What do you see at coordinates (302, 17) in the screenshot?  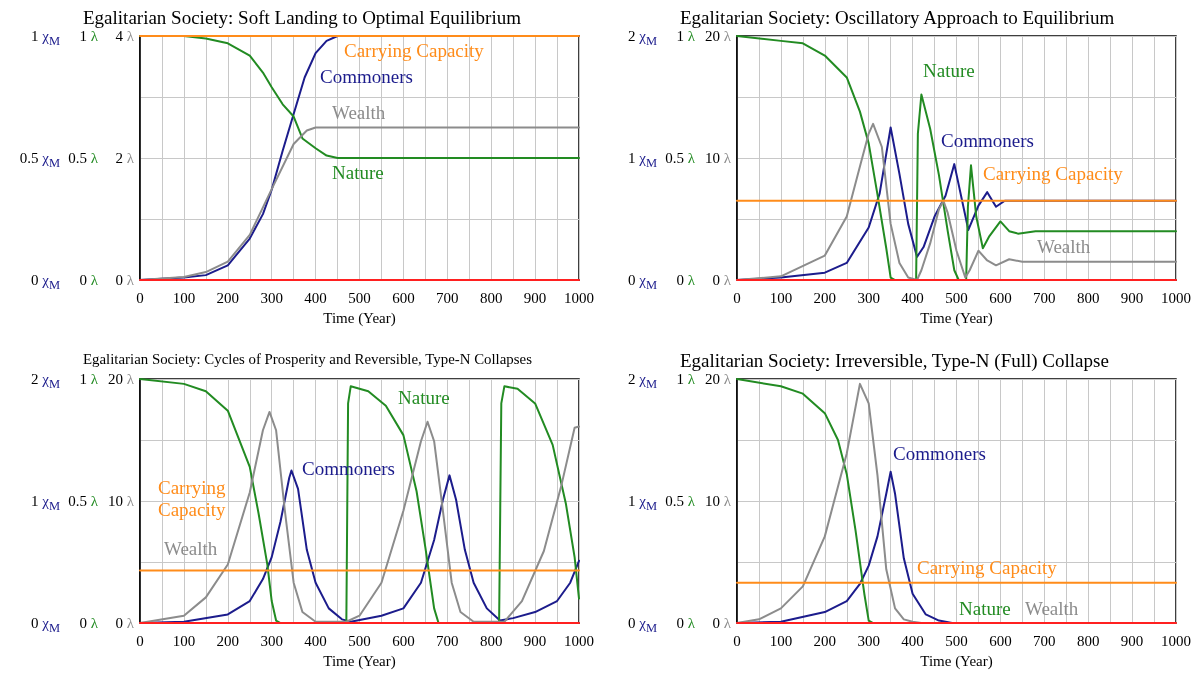 I see `chart-title: Egalitarian Society: Soft Landing to Optimal Equilibrium` at bounding box center [302, 17].